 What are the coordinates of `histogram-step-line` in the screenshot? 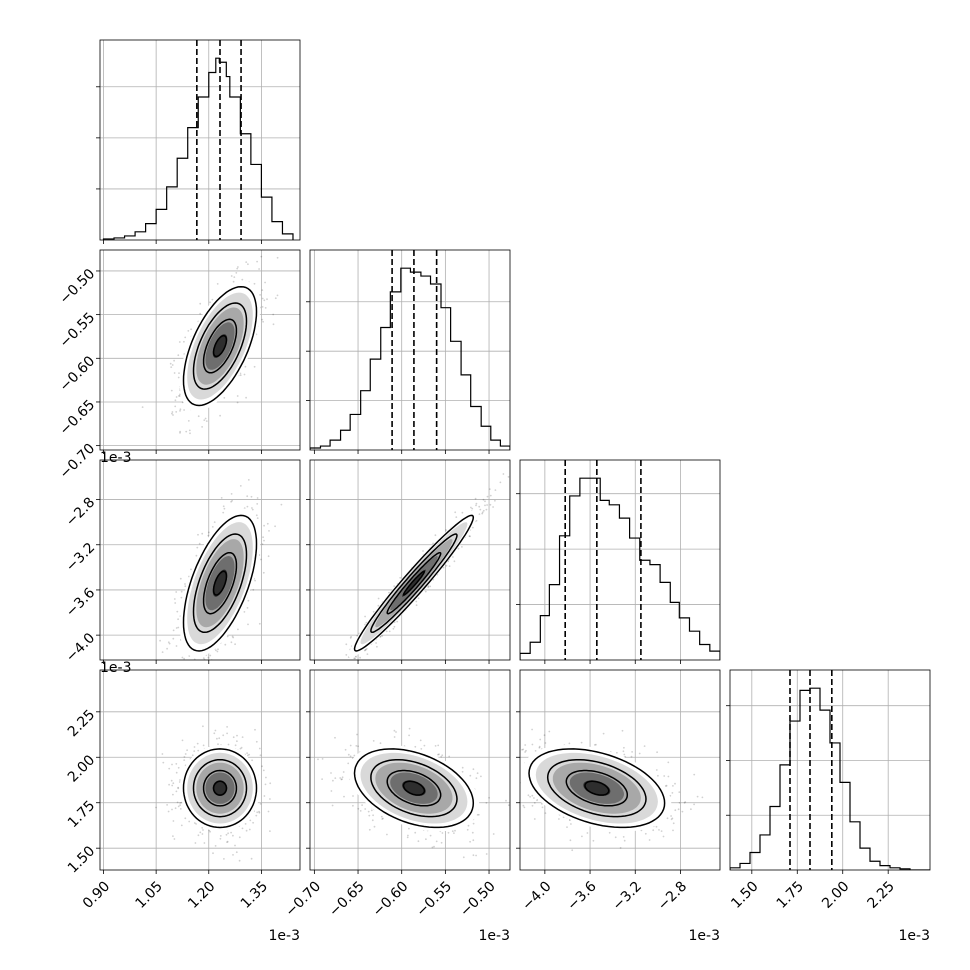 It's located at (830, 778).